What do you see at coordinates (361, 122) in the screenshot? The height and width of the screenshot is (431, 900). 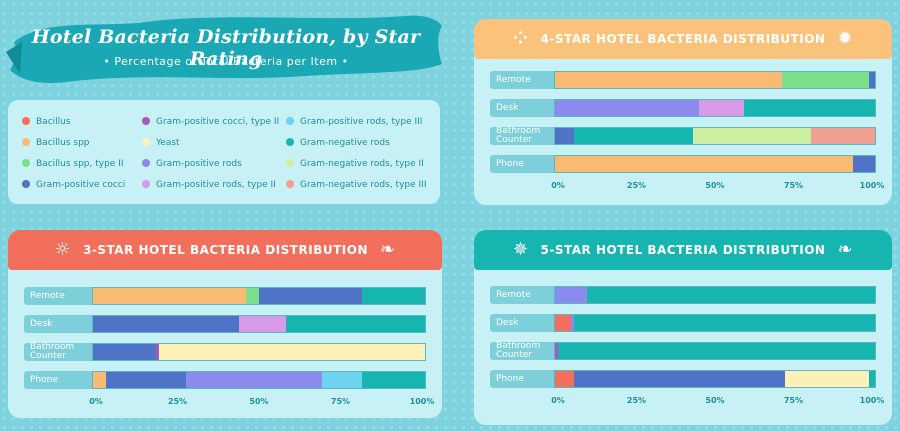 I see `legend-label: Gram-positive rods, type III` at bounding box center [361, 122].